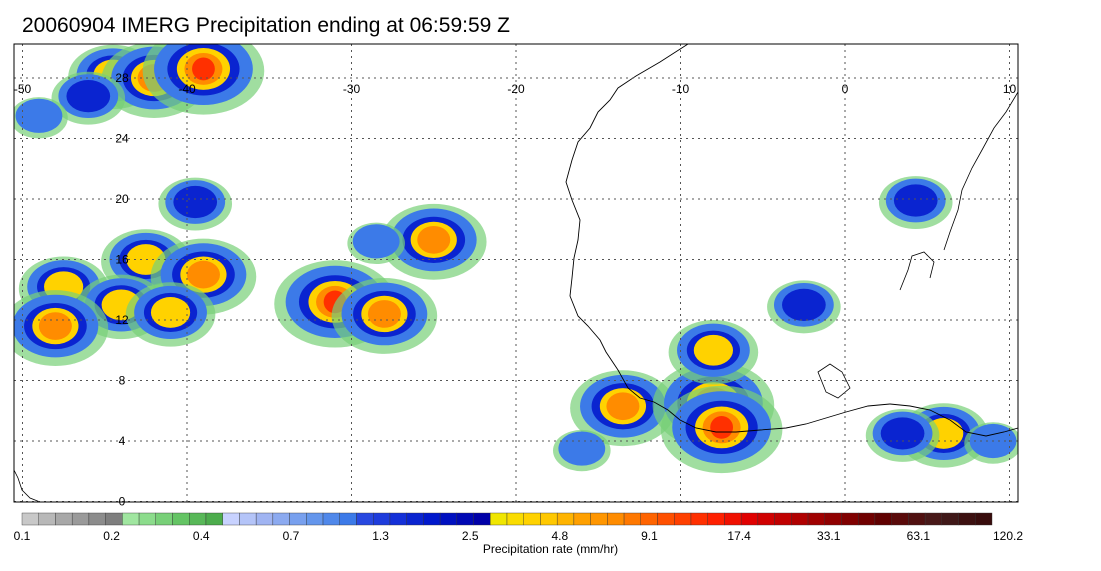 The width and height of the screenshot is (1101, 571). Describe the element at coordinates (122, 290) in the screenshot. I see `latitude-labels: 28 24 20 16 12 8 4 0` at that location.